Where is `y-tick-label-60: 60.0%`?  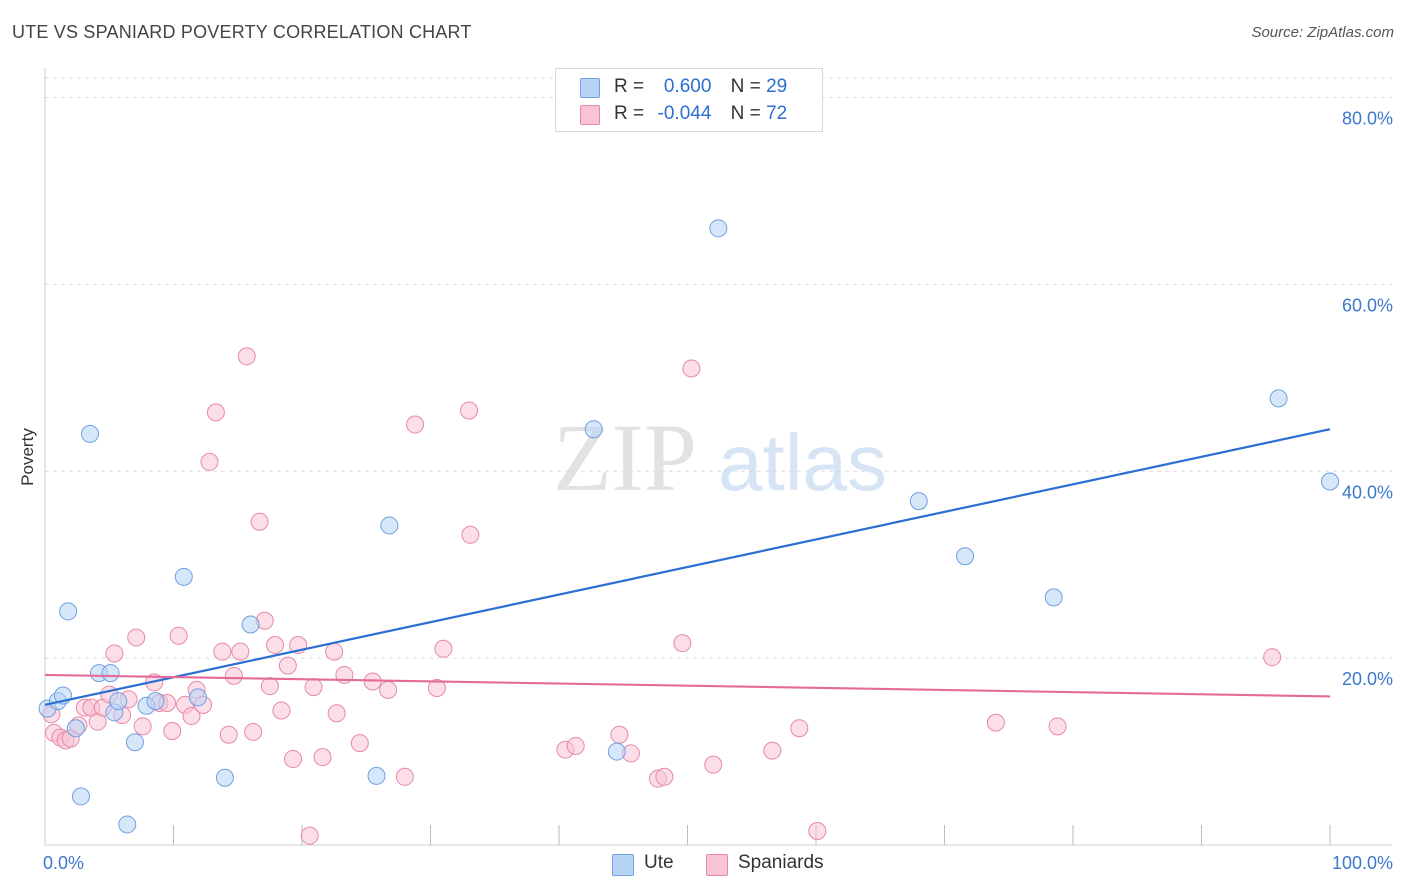 y-tick-label-60: 60.0% is located at coordinates (1367, 305).